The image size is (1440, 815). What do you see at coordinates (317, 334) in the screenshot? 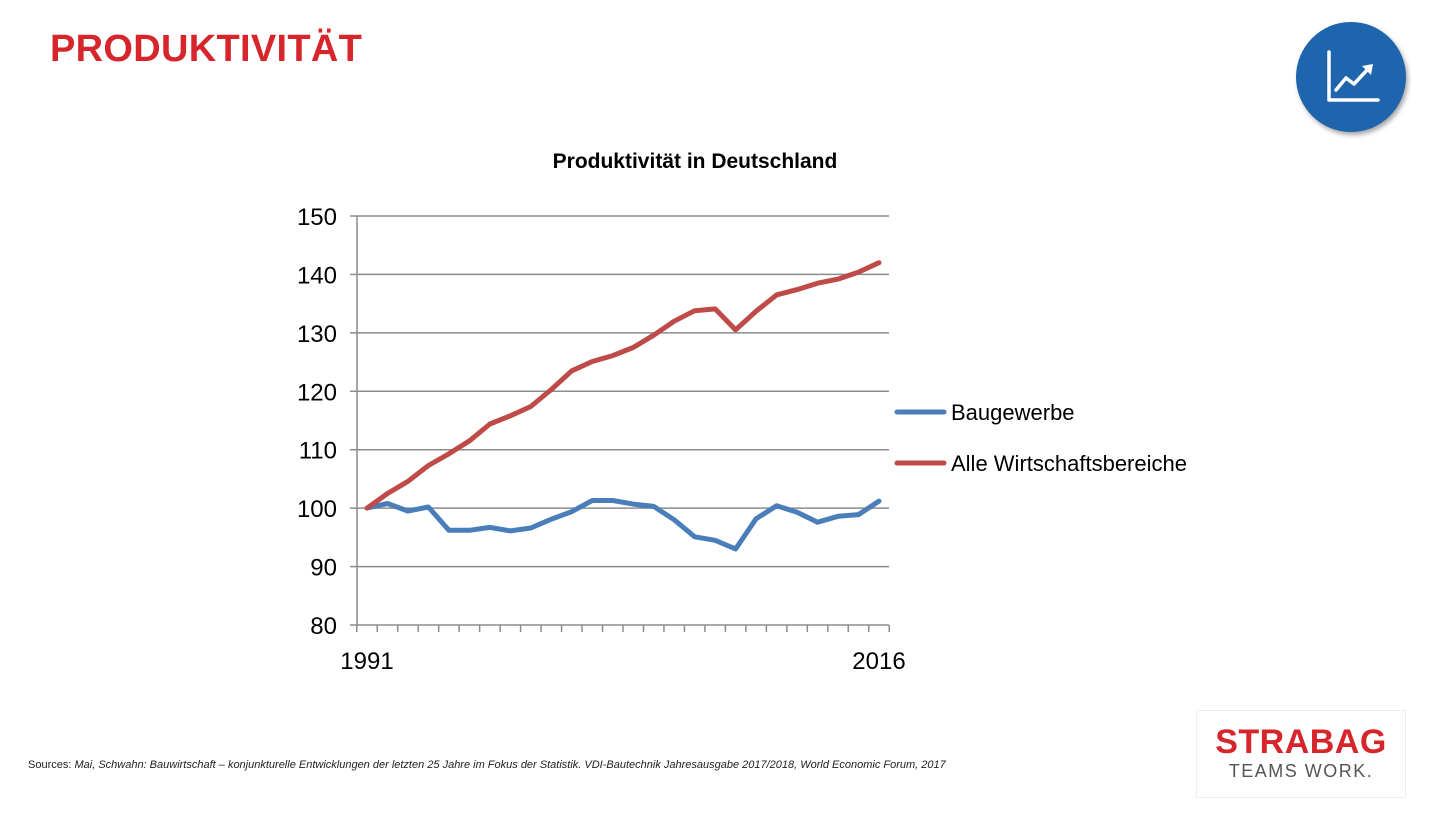
I see `y-tick-label: 130` at bounding box center [317, 334].